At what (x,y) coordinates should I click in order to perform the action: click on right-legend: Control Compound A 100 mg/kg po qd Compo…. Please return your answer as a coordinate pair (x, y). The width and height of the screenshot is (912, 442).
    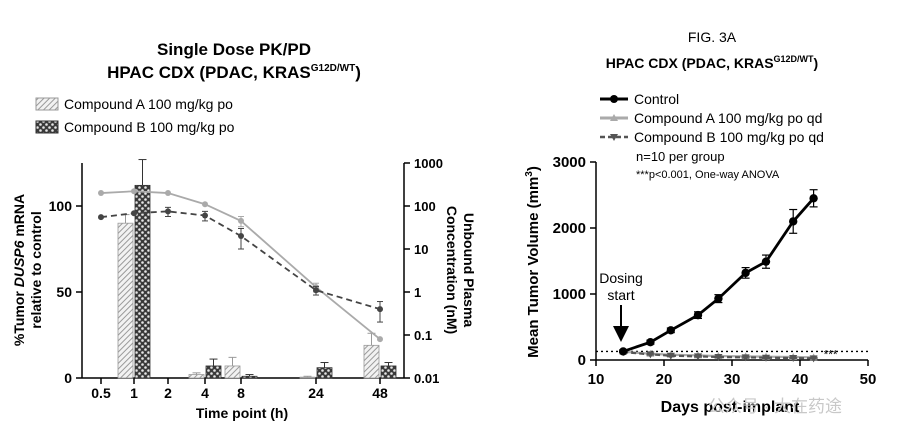
    Looking at the image, I should click on (712, 136).